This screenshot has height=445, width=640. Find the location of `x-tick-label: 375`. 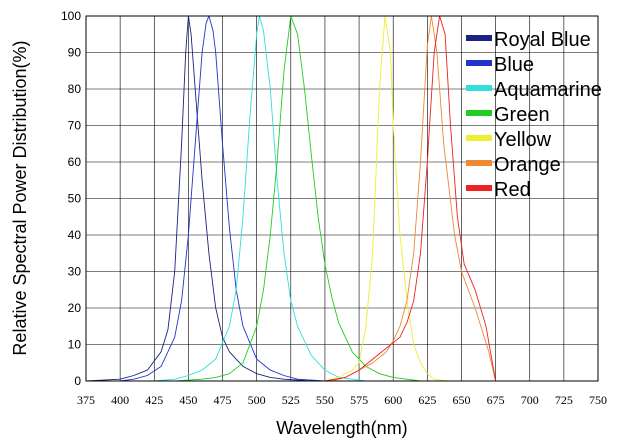

x-tick-label: 375 is located at coordinates (86, 400).